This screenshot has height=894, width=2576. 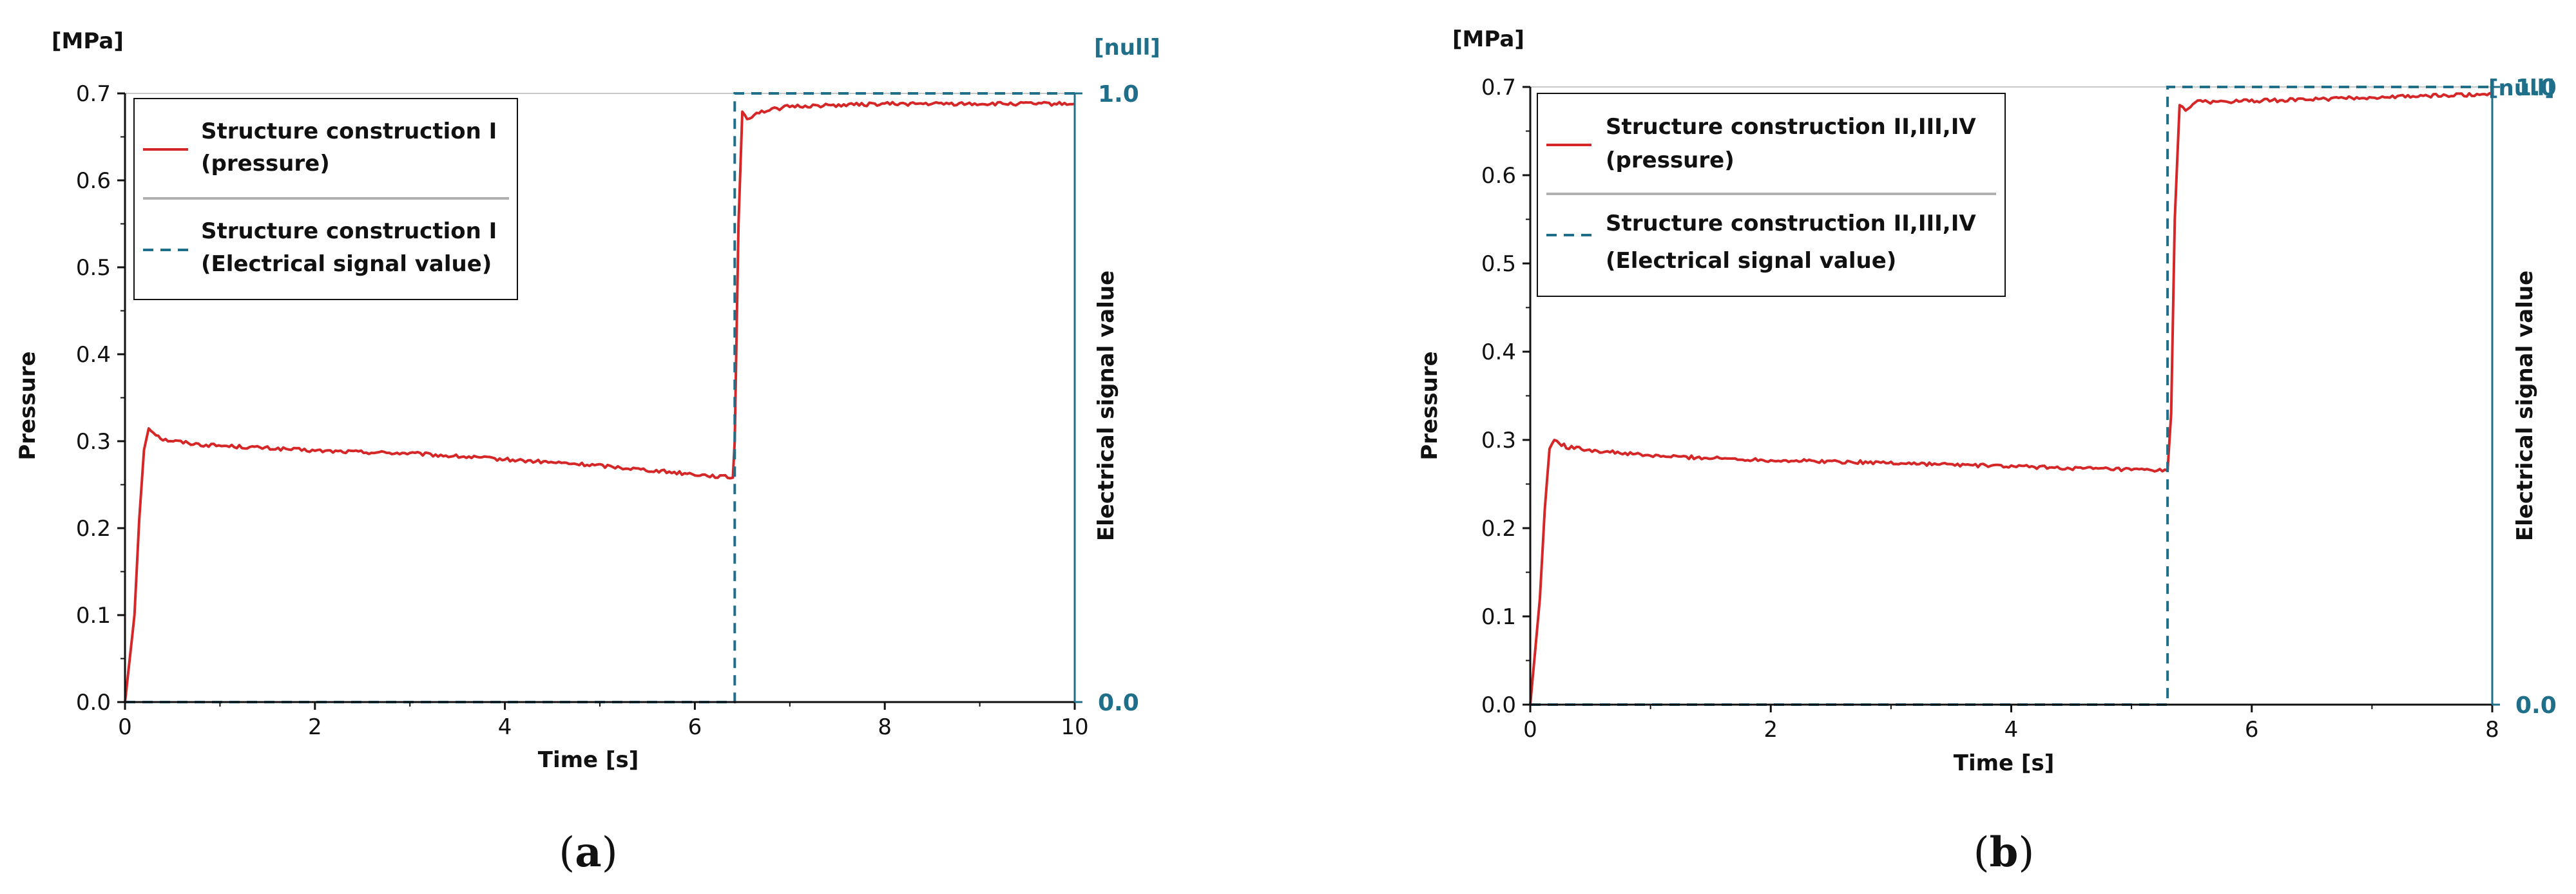 What do you see at coordinates (1791, 223) in the screenshot?
I see `legend-signal-line1: Structure construction II,III,IV` at bounding box center [1791, 223].